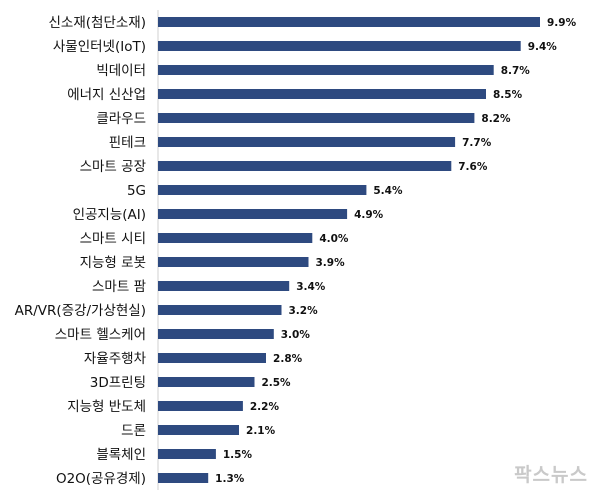 The width and height of the screenshot is (600, 501). What do you see at coordinates (80, 311) in the screenshot?
I see `category-label: AR/VR(증강/가상현실)` at bounding box center [80, 311].